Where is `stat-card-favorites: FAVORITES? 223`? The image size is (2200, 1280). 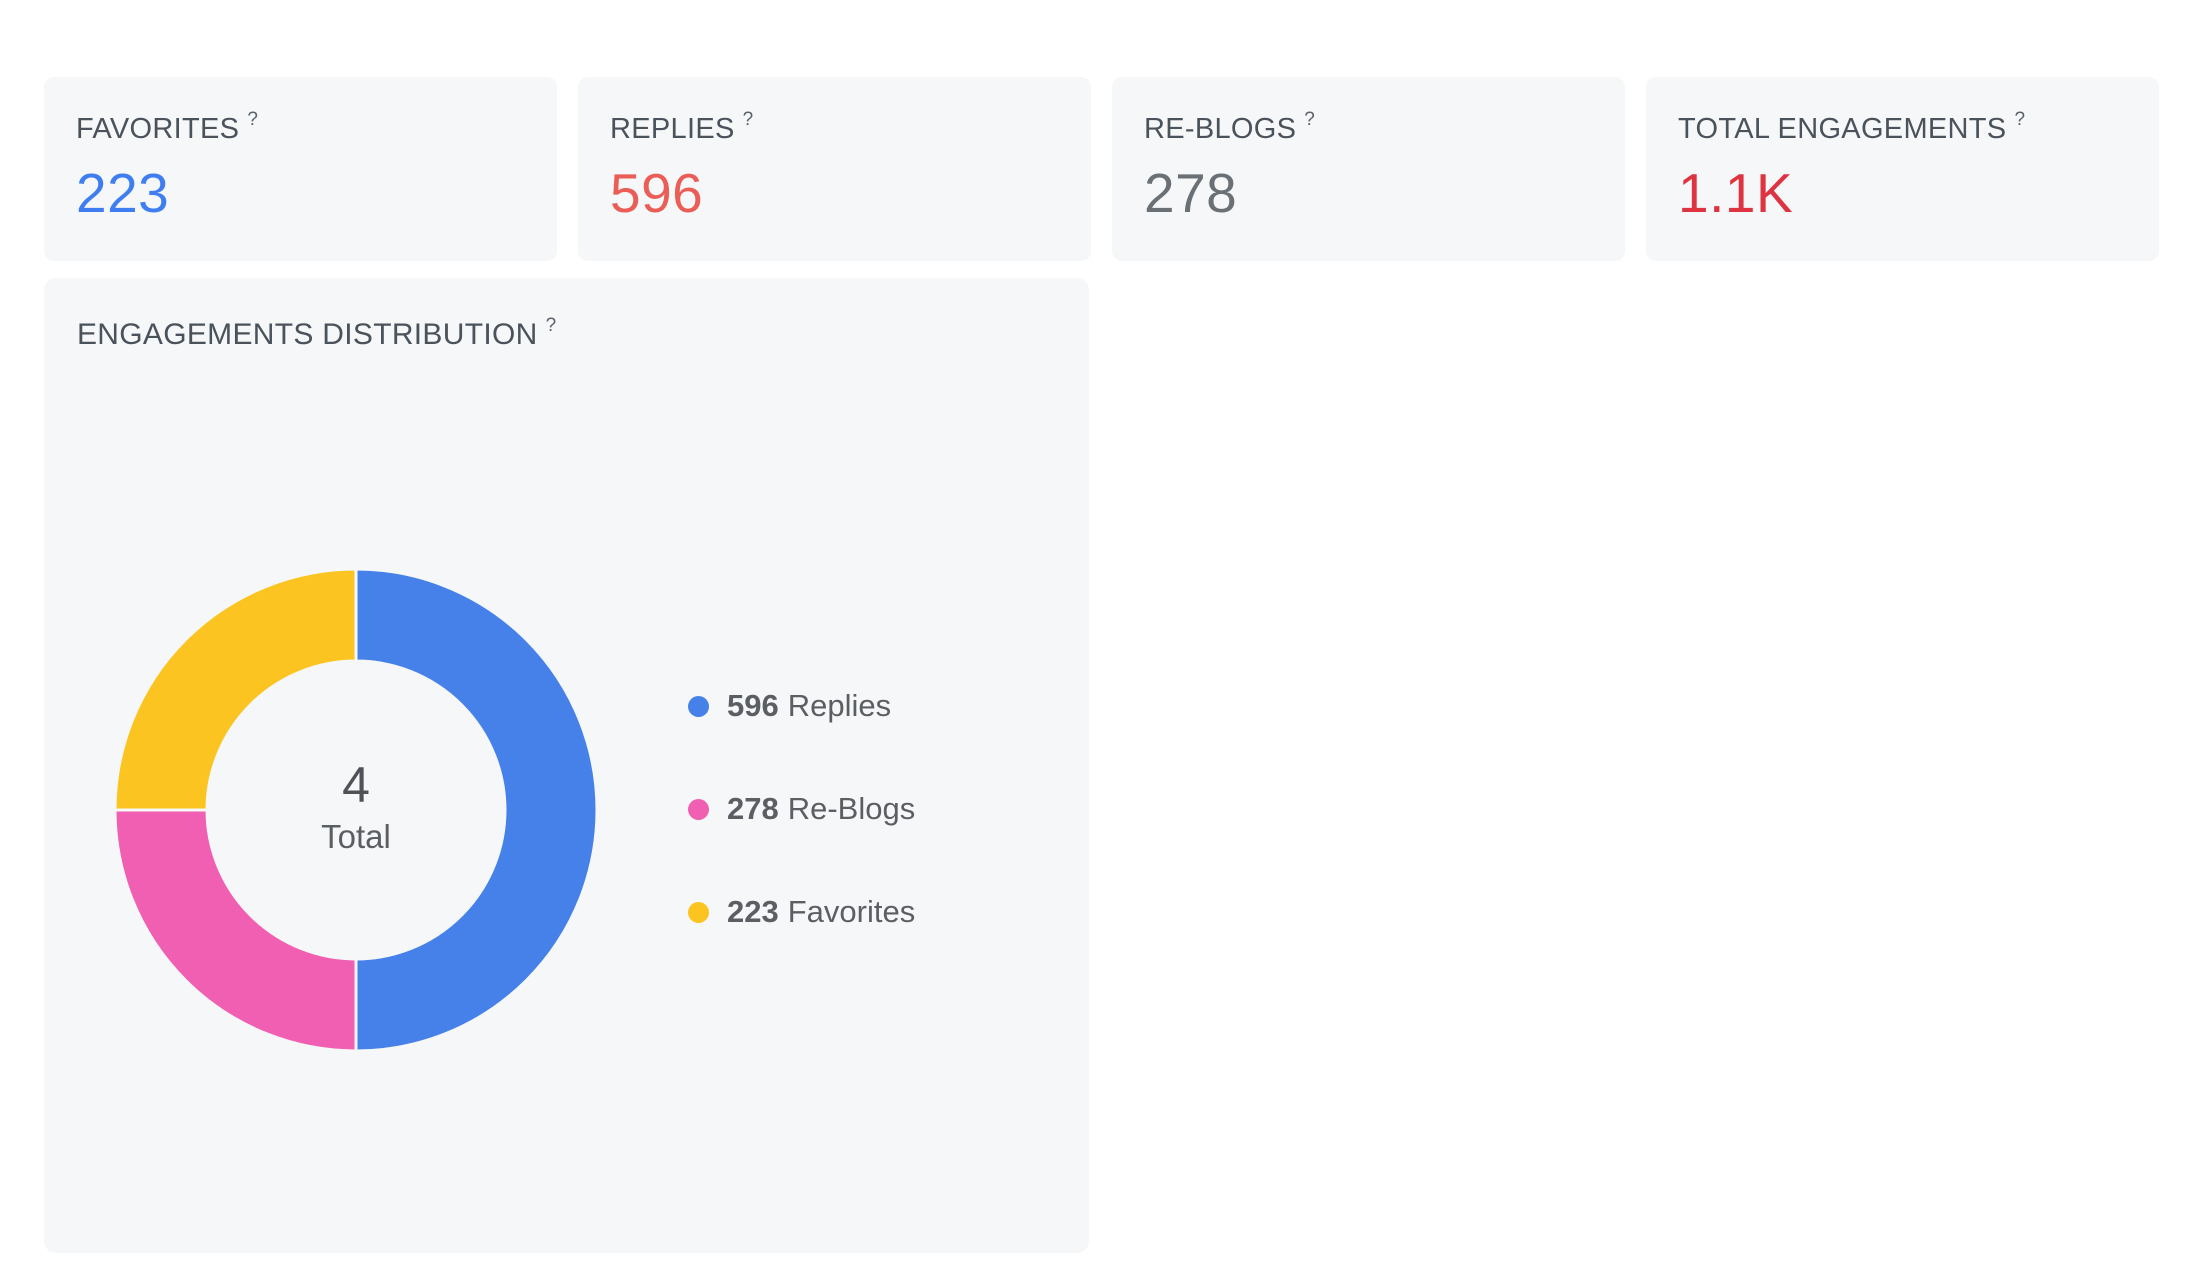 stat-card-favorites: FAVORITES? 223 is located at coordinates (300, 169).